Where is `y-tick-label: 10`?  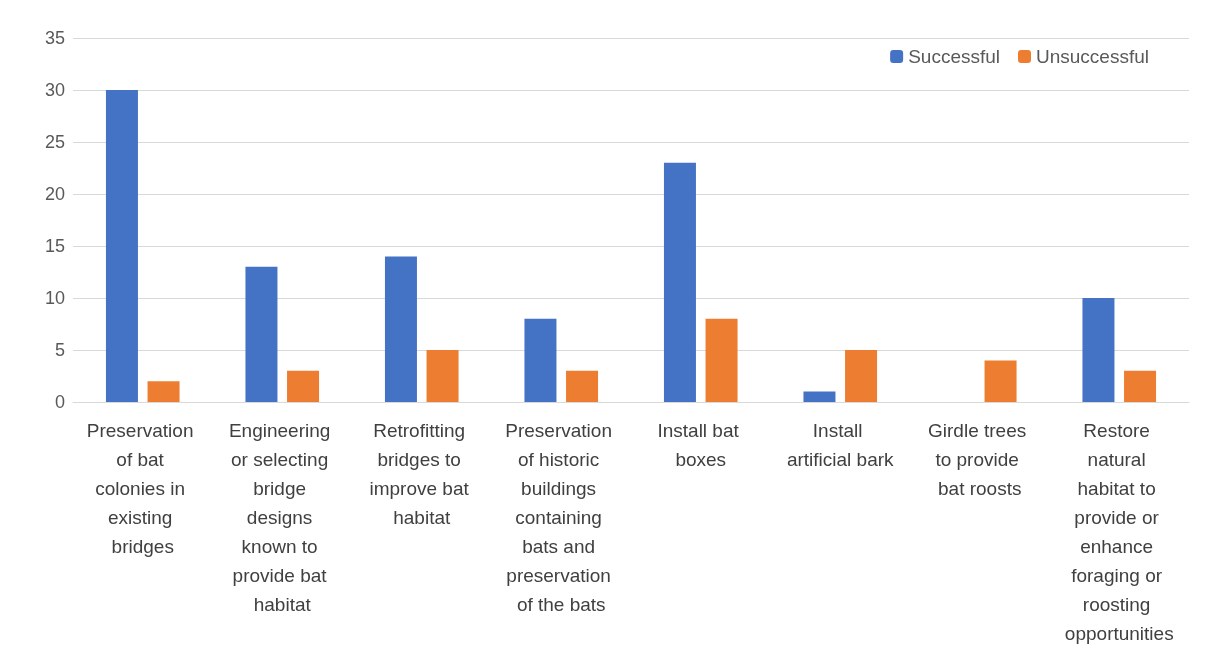 y-tick-label: 10 is located at coordinates (54, 298).